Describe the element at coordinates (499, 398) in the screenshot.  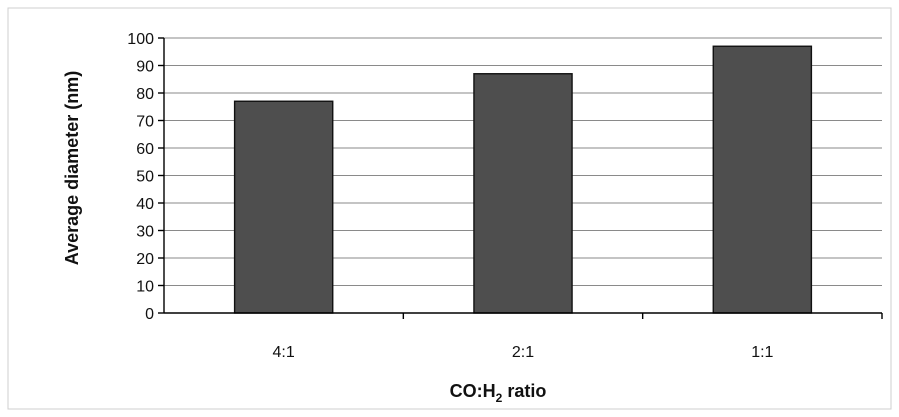
I see `x-axis-title-subscript: 2` at that location.